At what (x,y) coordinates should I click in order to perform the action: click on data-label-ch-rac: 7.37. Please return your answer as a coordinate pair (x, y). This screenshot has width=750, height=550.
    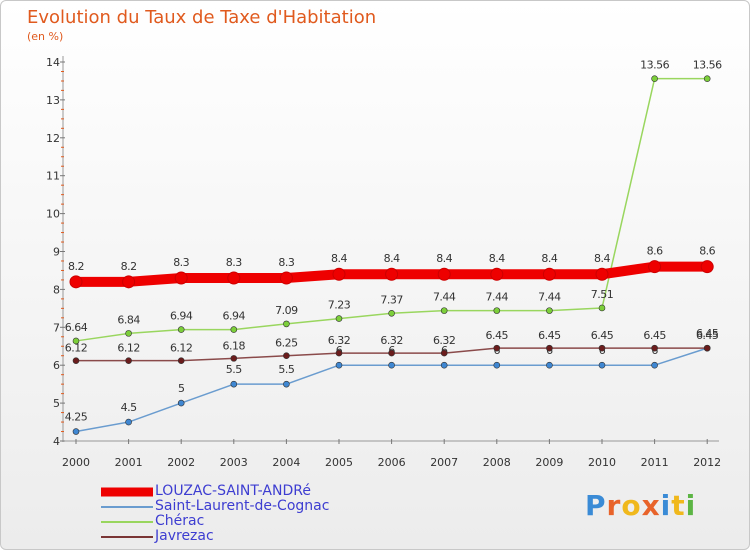
    Looking at the image, I should click on (391, 299).